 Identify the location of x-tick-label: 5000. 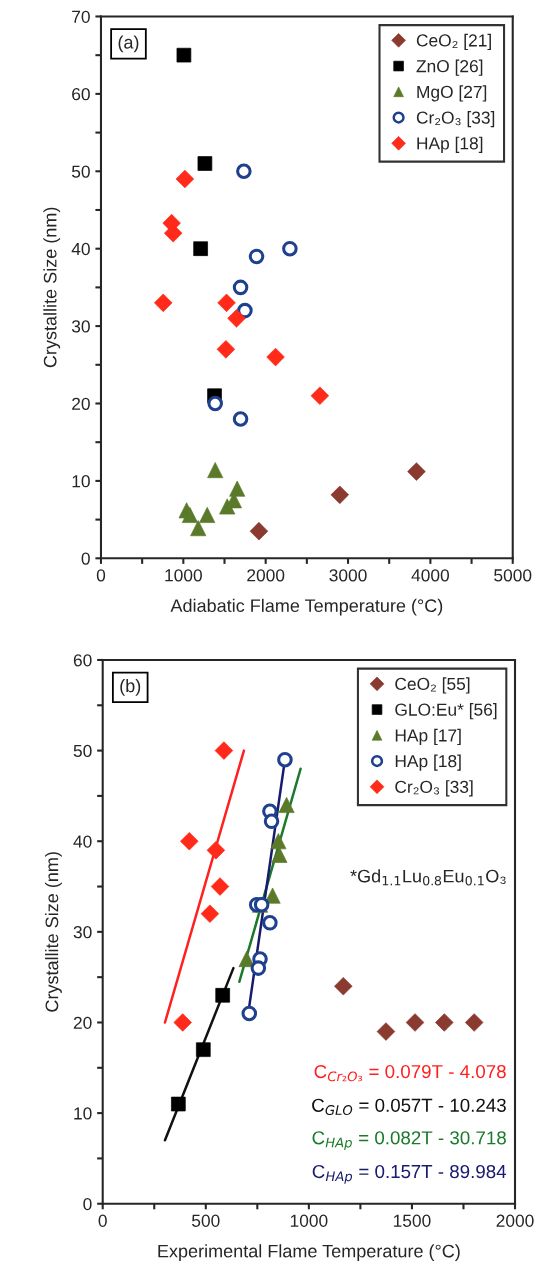
(513, 575).